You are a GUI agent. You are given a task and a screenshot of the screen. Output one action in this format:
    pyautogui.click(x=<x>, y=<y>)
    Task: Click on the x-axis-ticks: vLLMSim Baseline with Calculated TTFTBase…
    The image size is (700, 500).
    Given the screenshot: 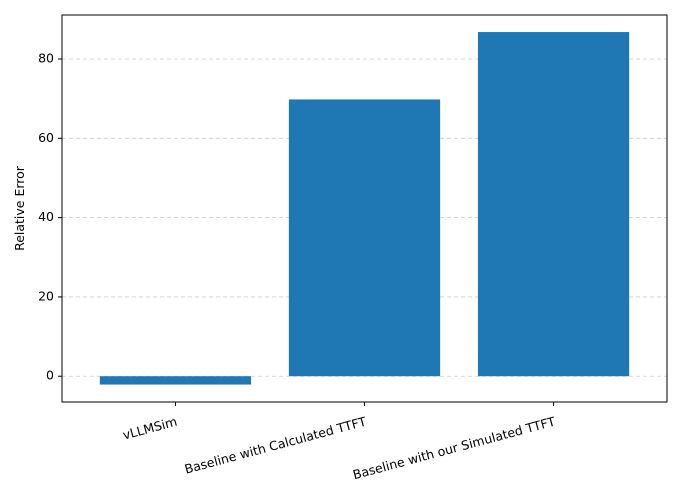 What is the action you would take?
    pyautogui.click(x=339, y=442)
    